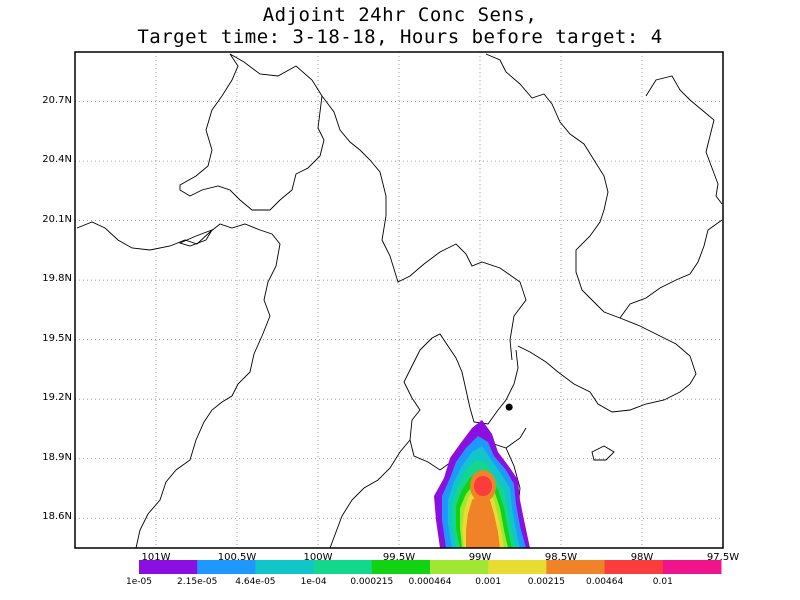 This screenshot has width=800, height=600. I want to click on boundary-valley, so click(469, 379).